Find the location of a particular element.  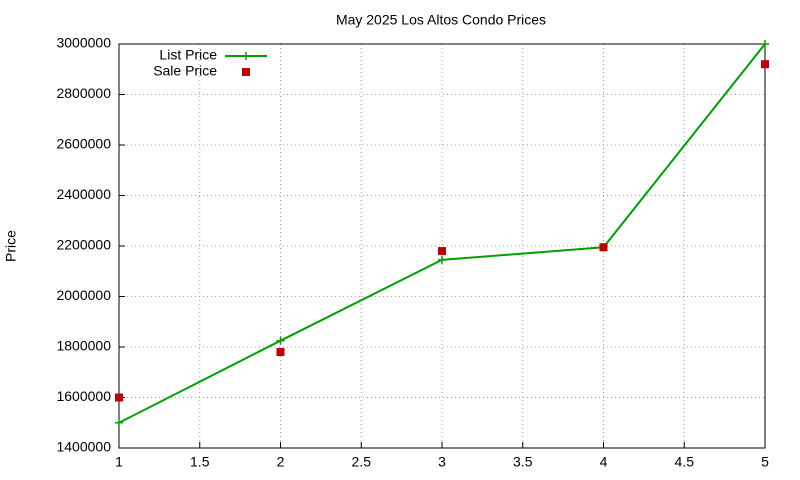

x-tick-label: 1 is located at coordinates (119, 462).